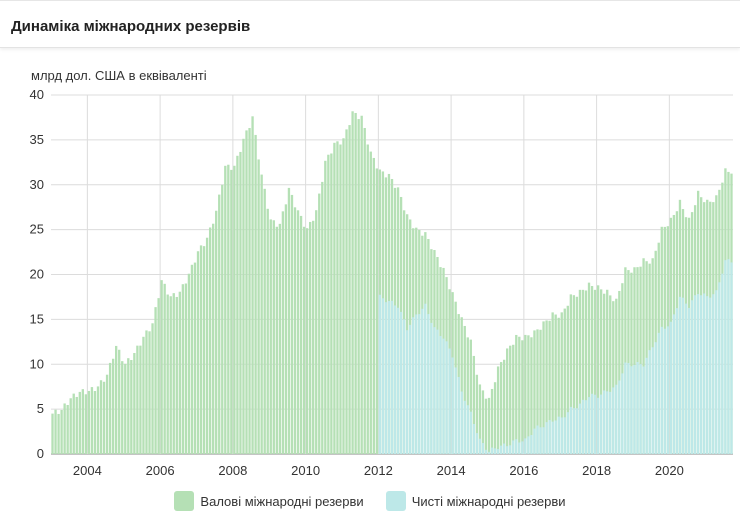 Image resolution: width=740 pixels, height=514 pixels. Describe the element at coordinates (37, 184) in the screenshot. I see `y-tick-30: 30` at that location.